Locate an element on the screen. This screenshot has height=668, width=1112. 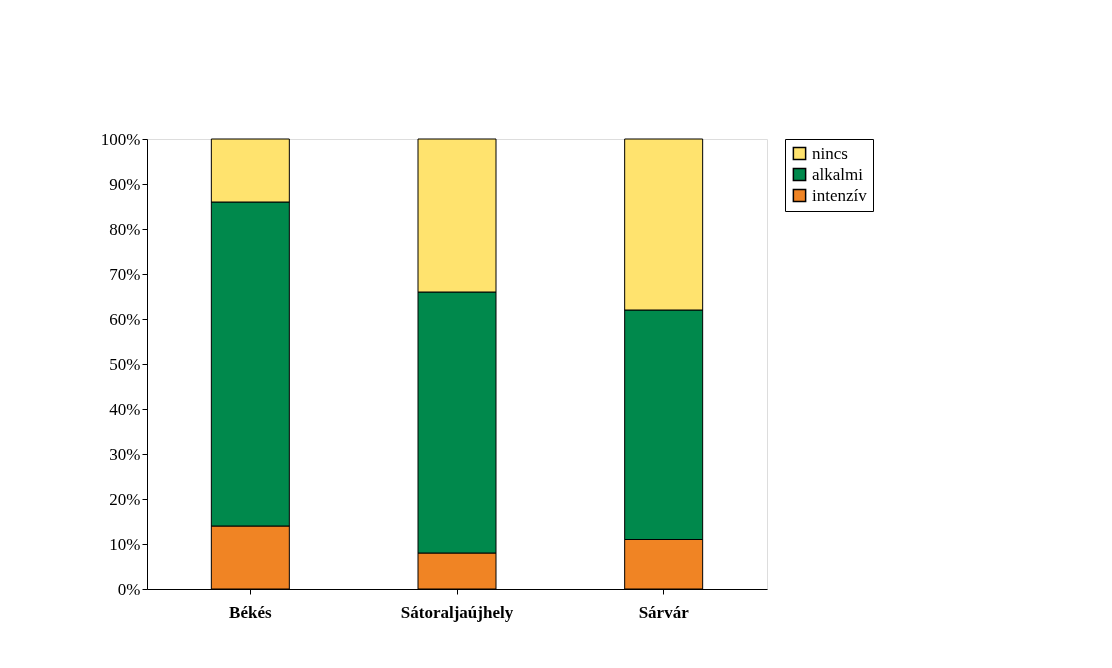
y-tick-label: 70% is located at coordinates (125, 274).